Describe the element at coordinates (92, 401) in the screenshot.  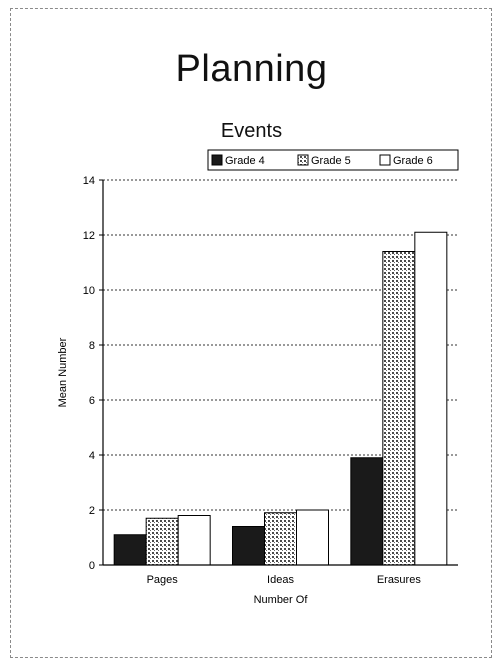
I see `y-tick-label: 6` at that location.